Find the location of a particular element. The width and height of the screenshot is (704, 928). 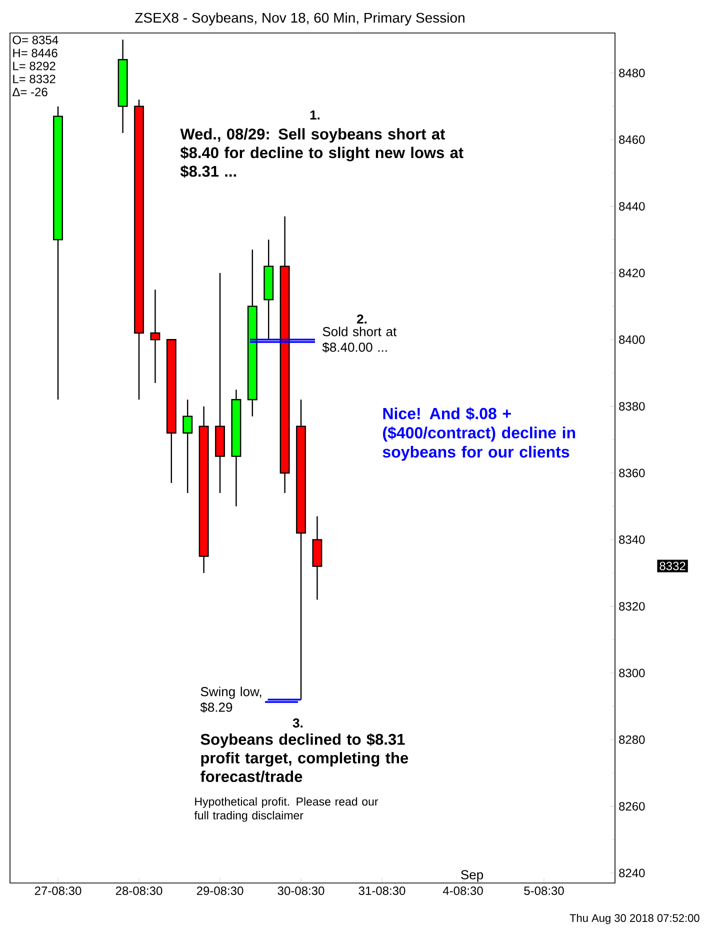

y-tick-label: 8400 is located at coordinates (632, 339).